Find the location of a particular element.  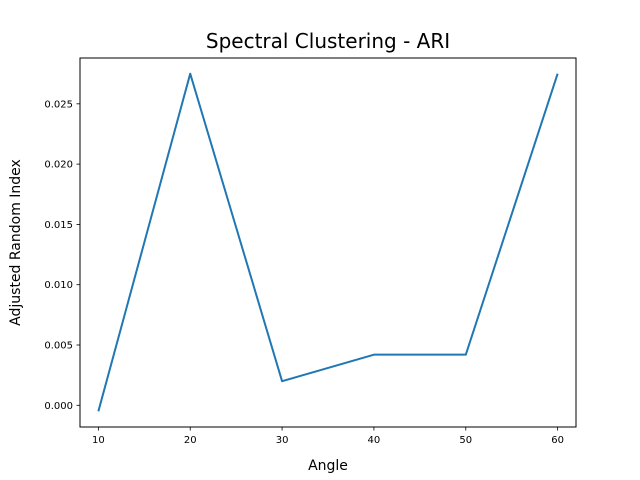

y-tick-label: 0.000 is located at coordinates (58, 406).